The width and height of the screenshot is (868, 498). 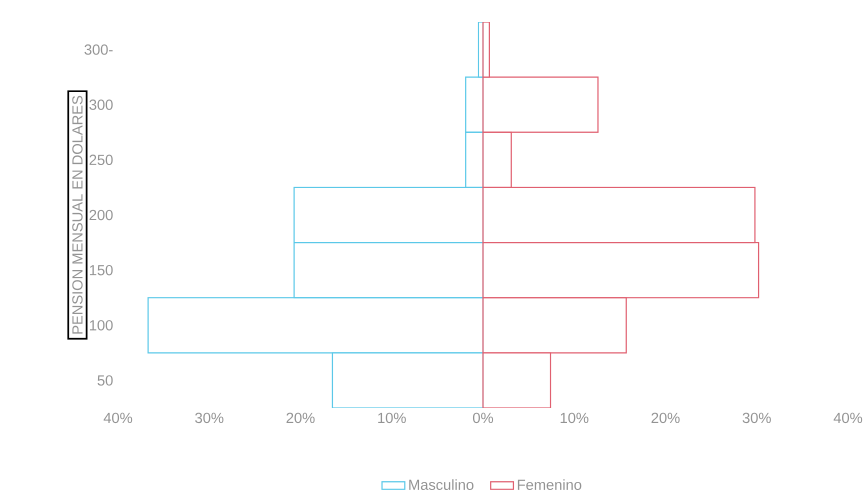 What do you see at coordinates (441, 484) in the screenshot?
I see `legend-label: Masculino` at bounding box center [441, 484].